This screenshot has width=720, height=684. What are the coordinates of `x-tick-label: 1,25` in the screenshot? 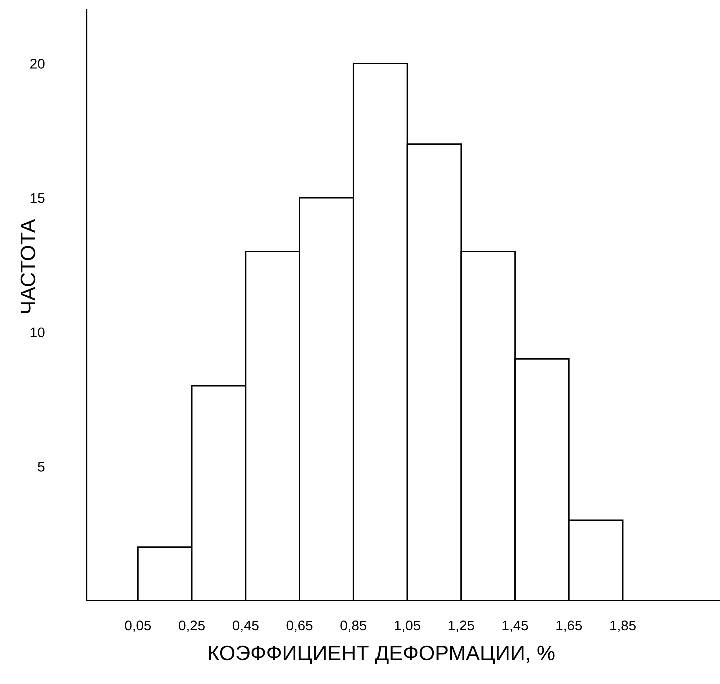 It's located at (461, 626).